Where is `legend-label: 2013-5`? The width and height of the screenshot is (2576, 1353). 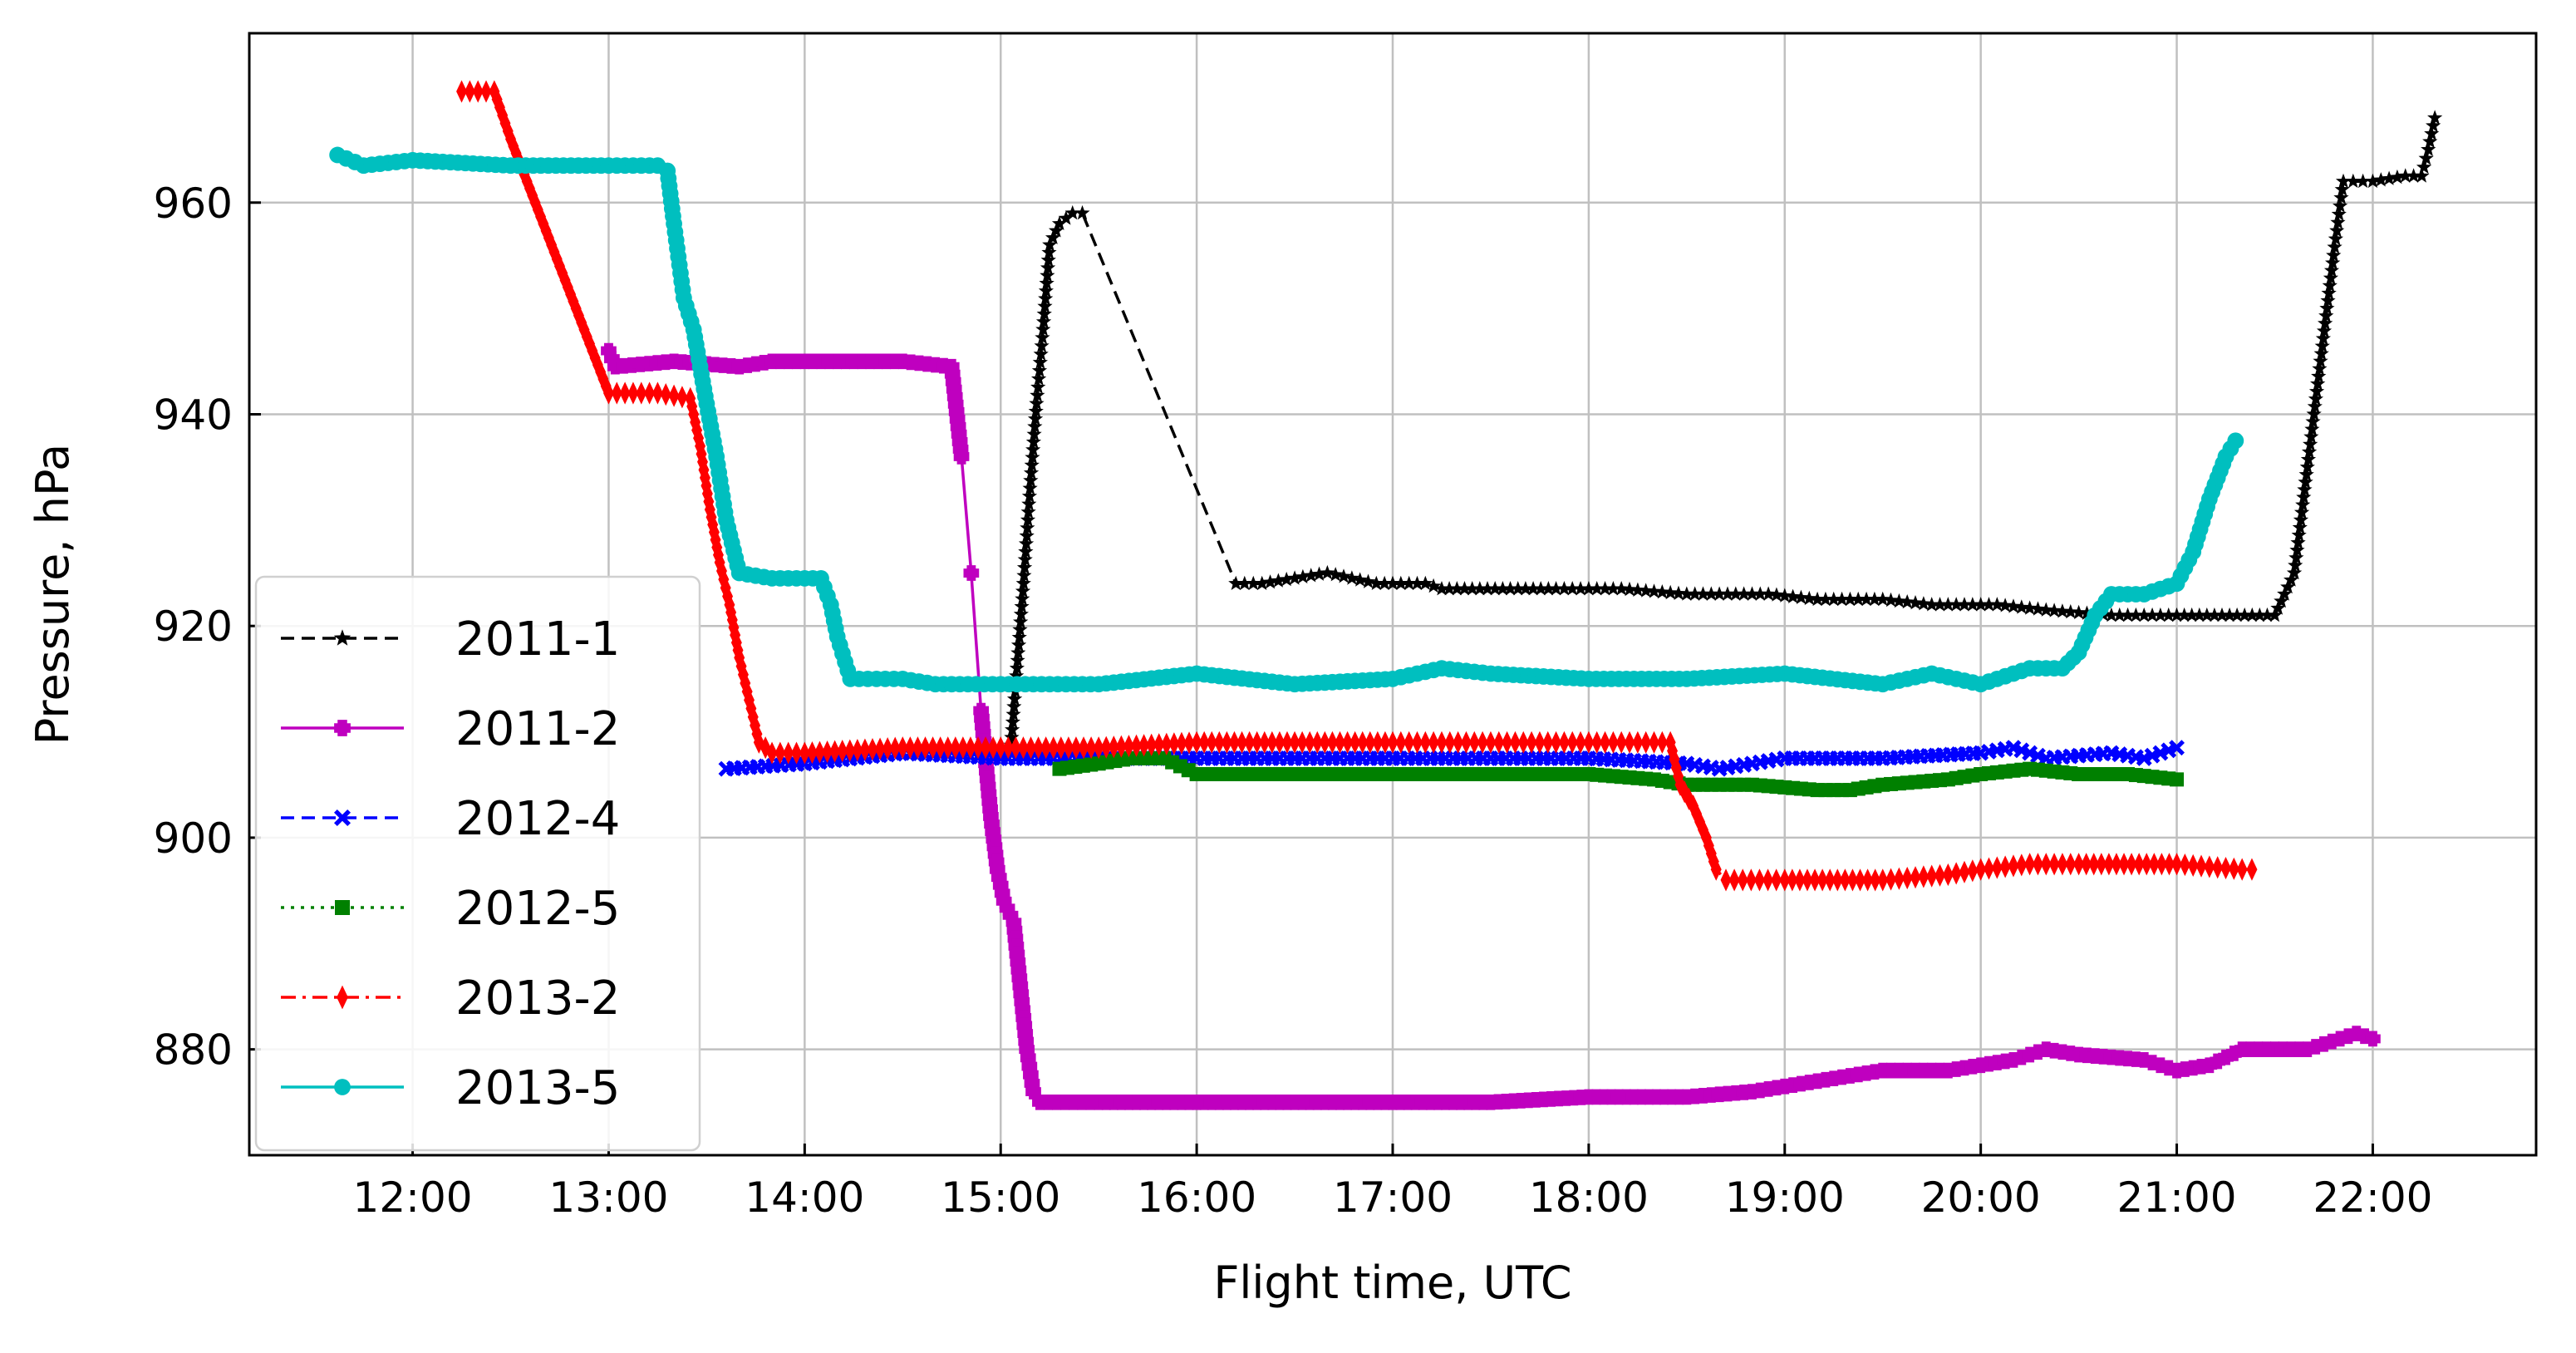 legend-label: 2013-5 is located at coordinates (537, 1088).